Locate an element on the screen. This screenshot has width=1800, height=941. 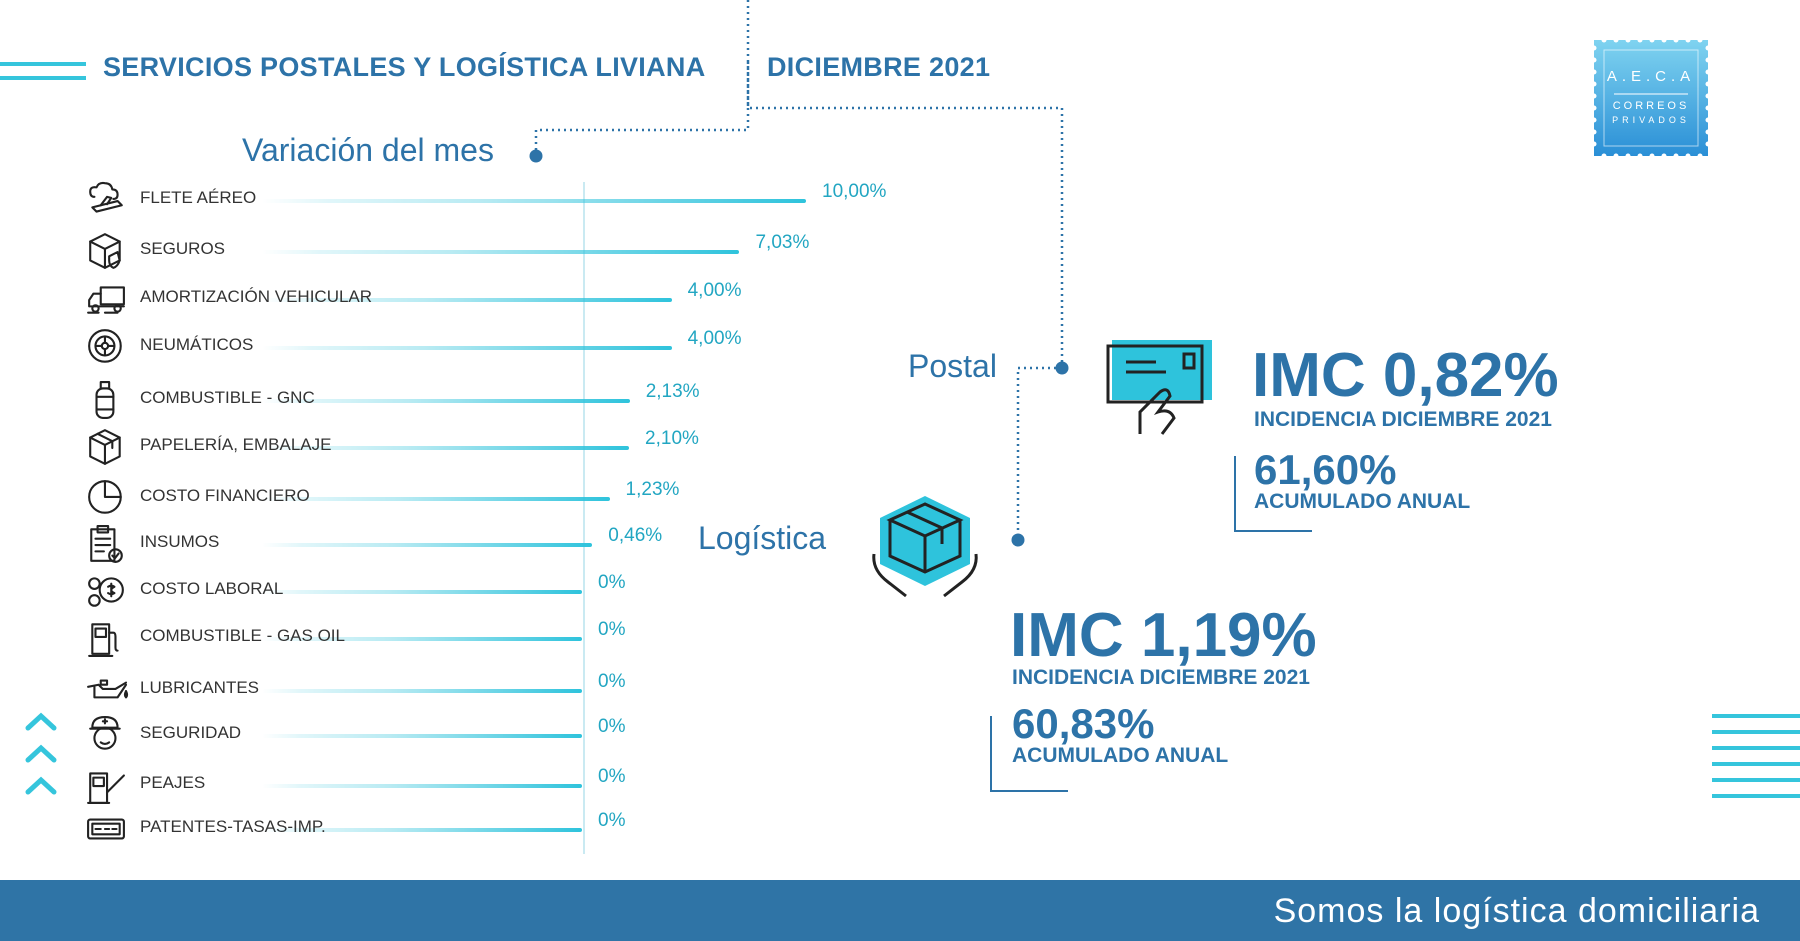
gas-cylinder-icon is located at coordinates (105, 400).